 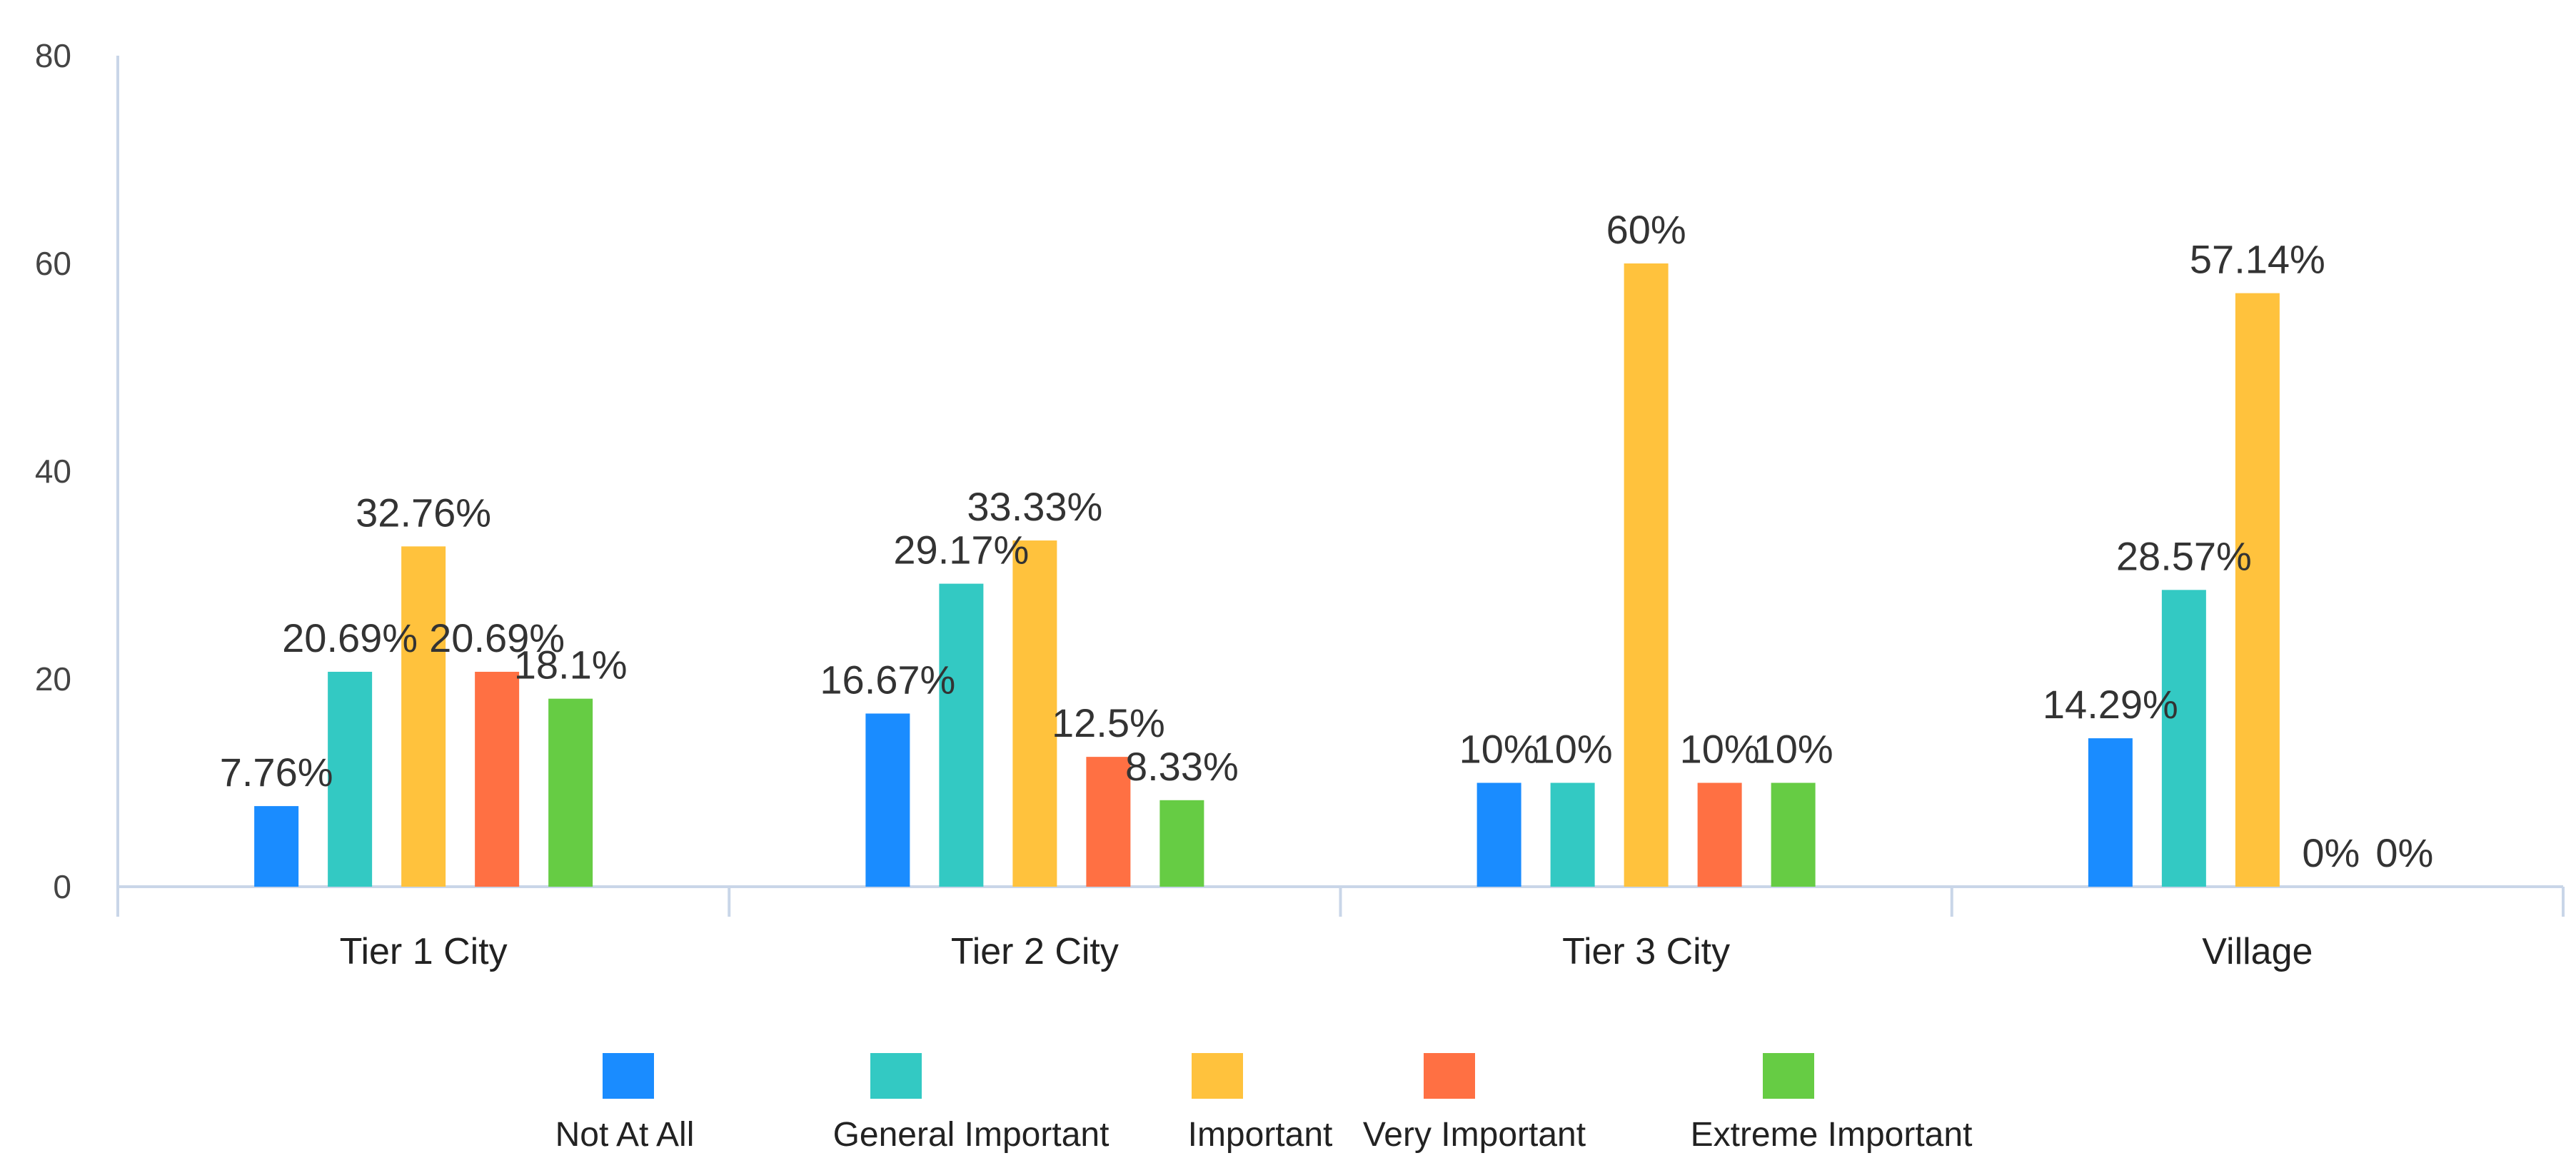 I want to click on data-label: 28.57%, so click(x=2184, y=555).